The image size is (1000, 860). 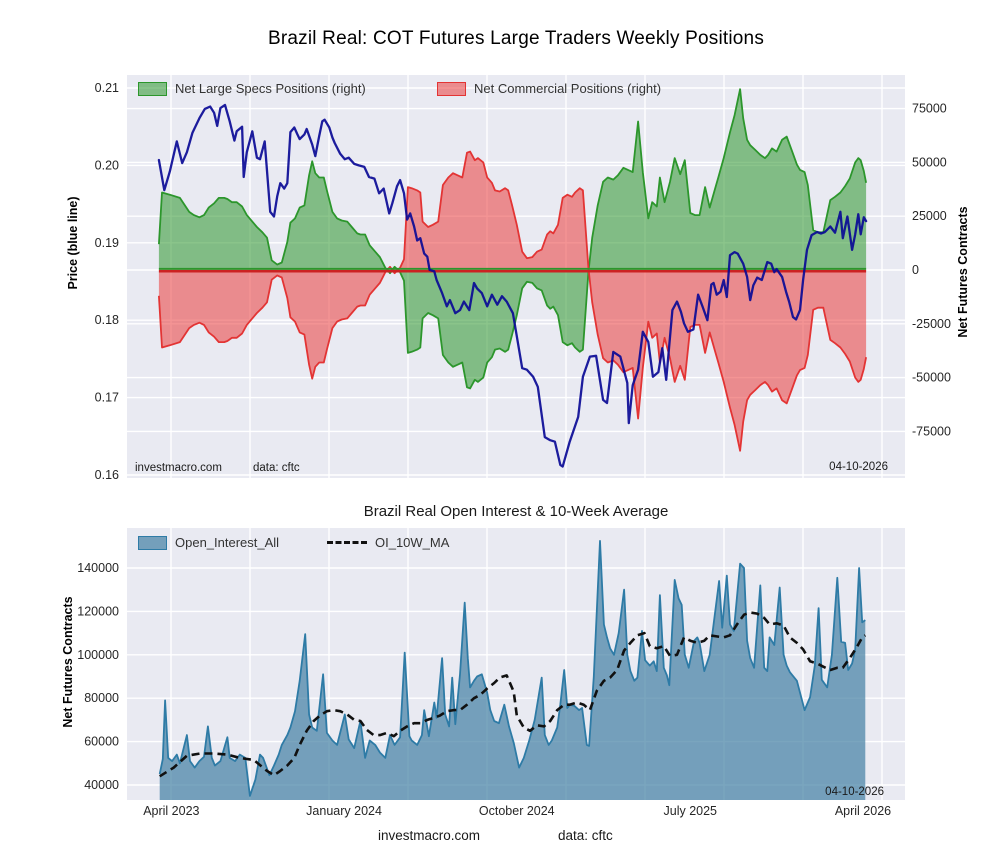 I want to click on contracts-tick-label: 0, so click(x=915, y=270).